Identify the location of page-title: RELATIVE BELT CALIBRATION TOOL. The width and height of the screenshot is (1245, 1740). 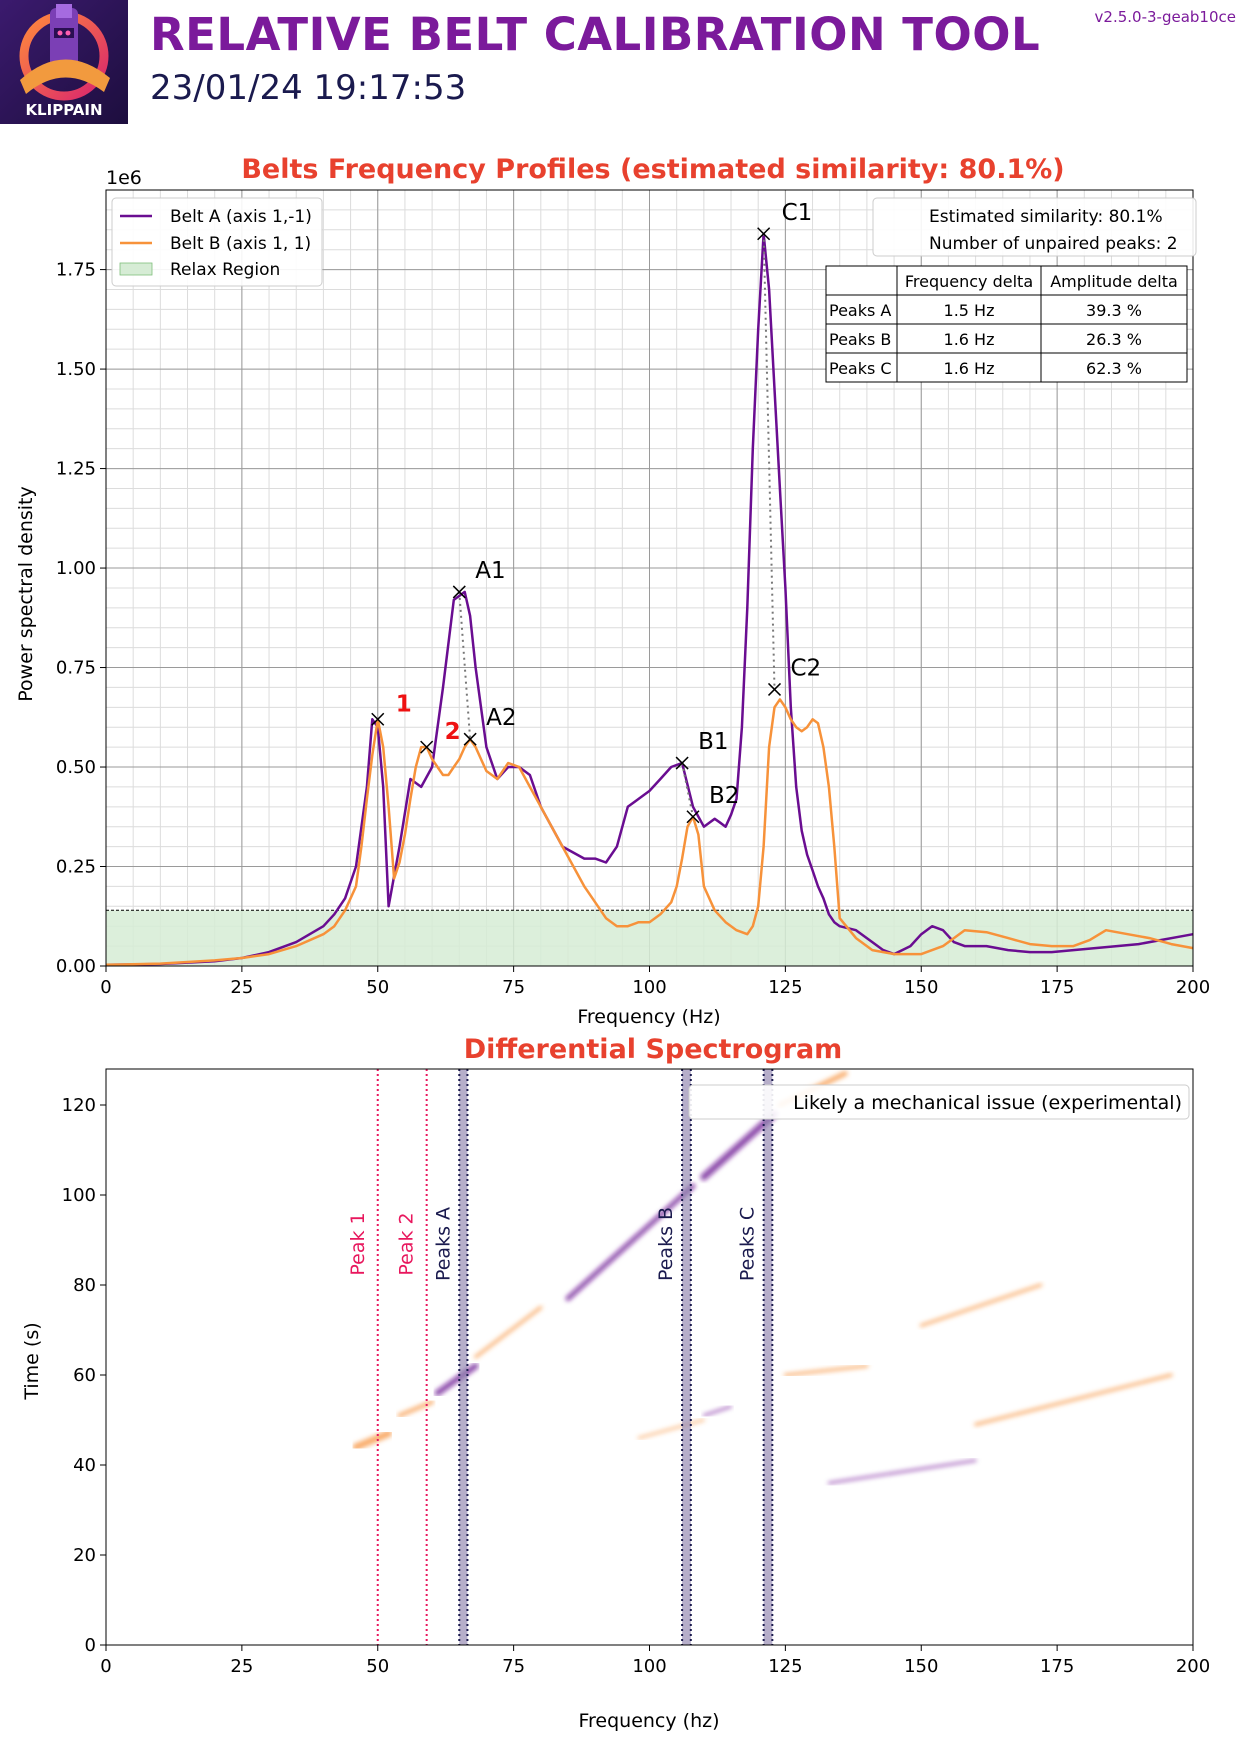
(595, 34).